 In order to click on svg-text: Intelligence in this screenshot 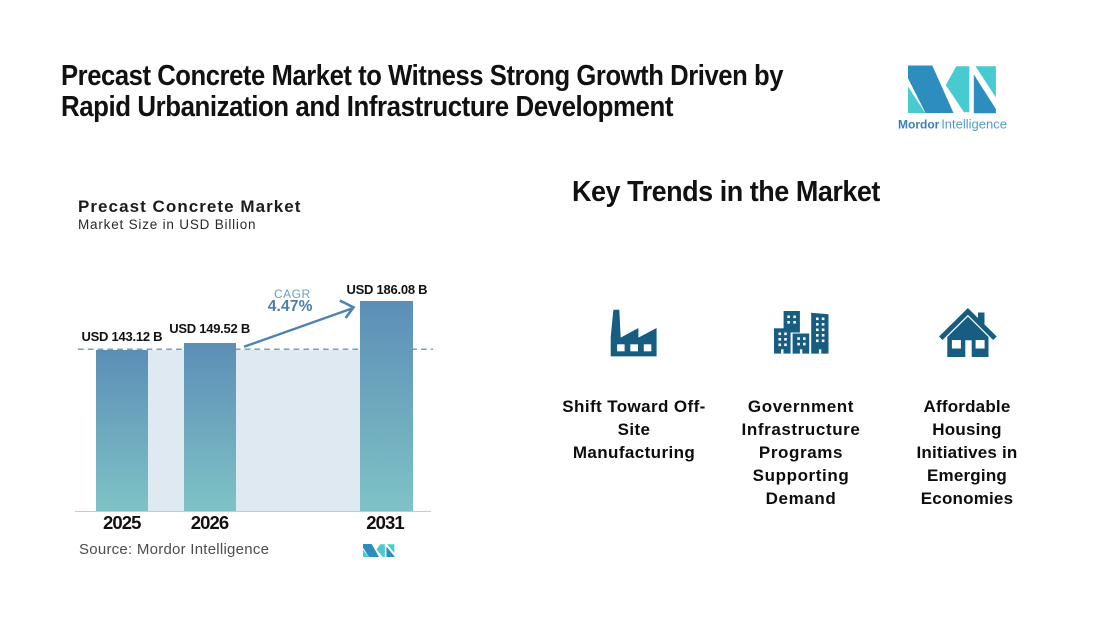, I will do `click(974, 123)`.